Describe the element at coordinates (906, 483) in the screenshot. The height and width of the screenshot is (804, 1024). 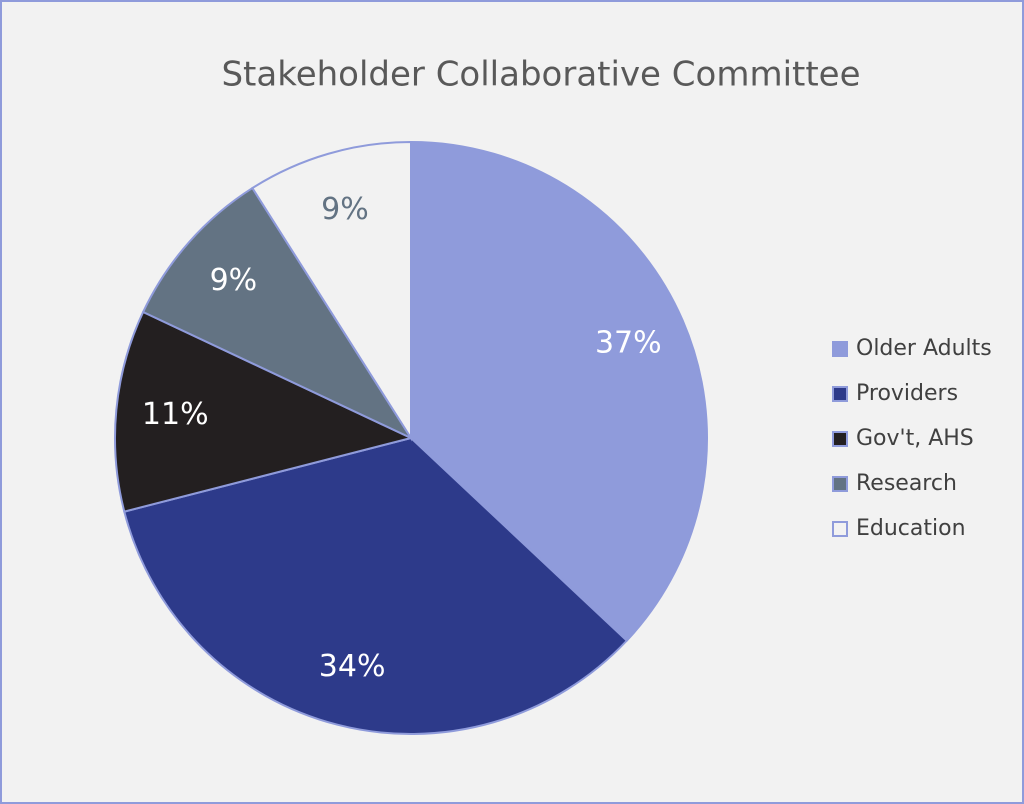
I see `legend-label: Research` at that location.